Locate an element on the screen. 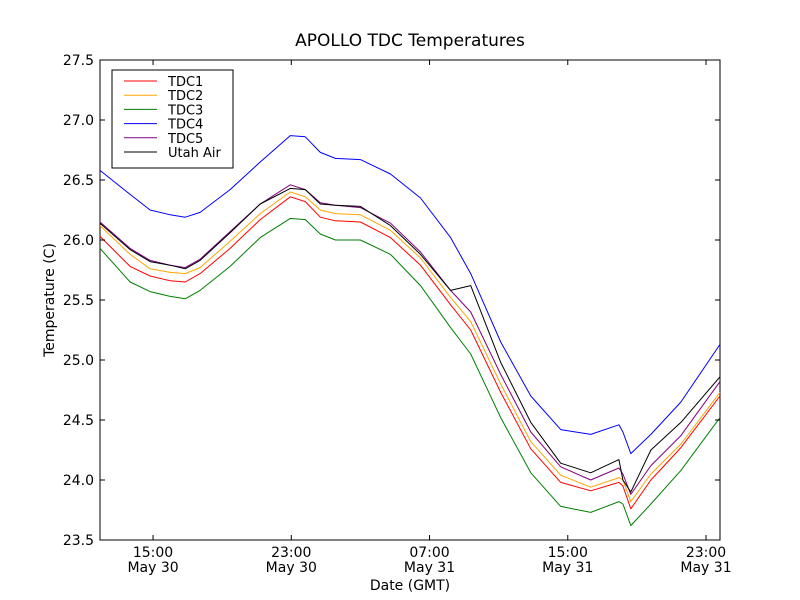 This screenshot has height=600, width=800. legend-label: TDC5 is located at coordinates (185, 139).